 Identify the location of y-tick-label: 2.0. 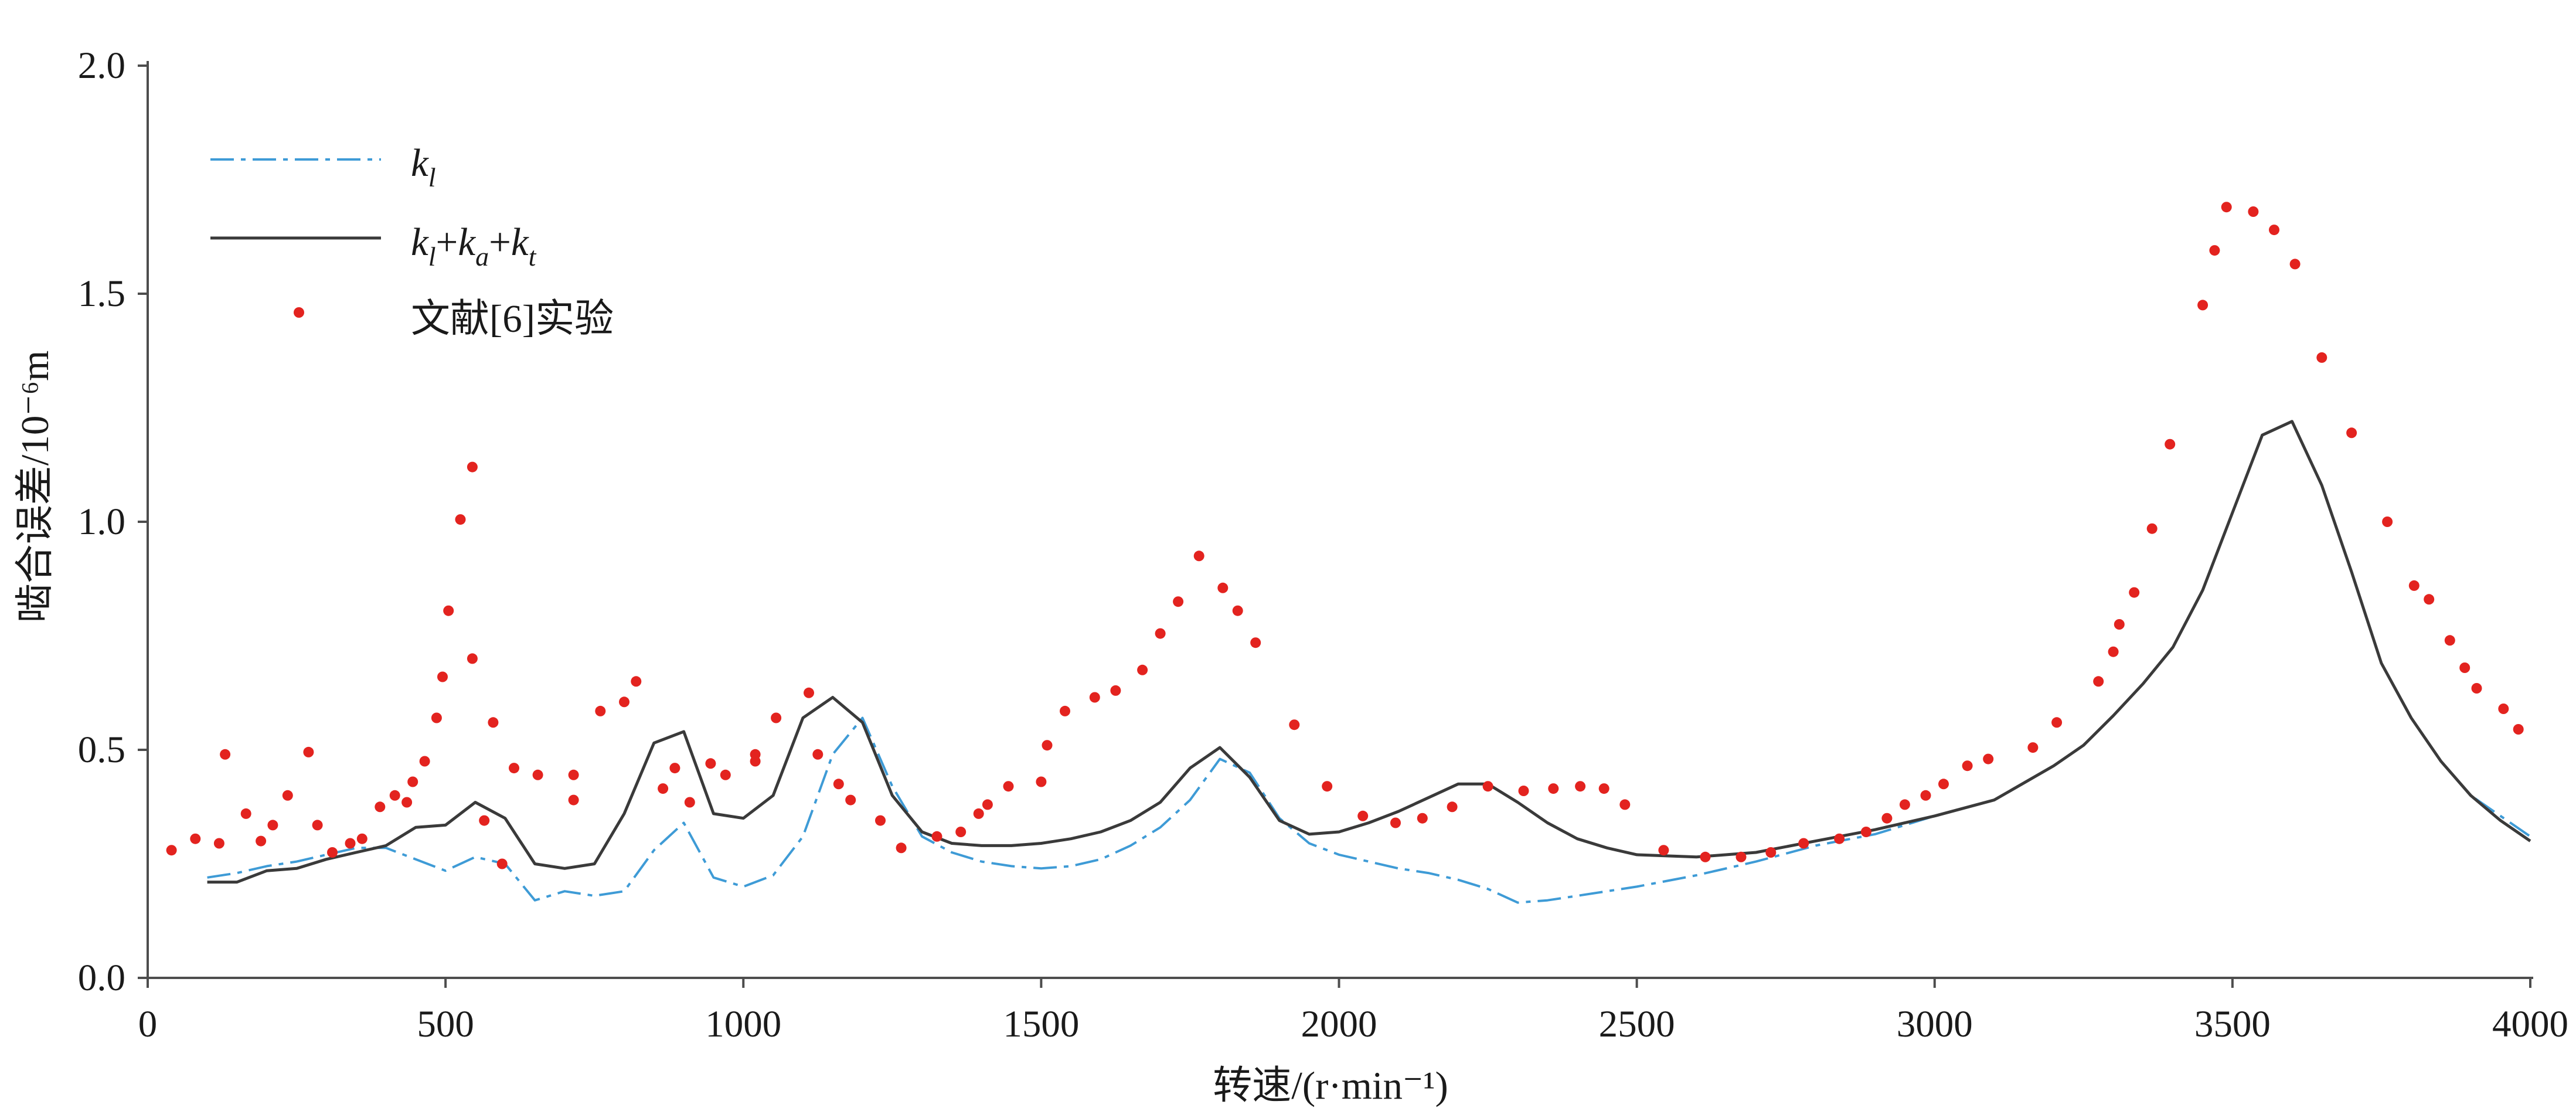
(101, 66).